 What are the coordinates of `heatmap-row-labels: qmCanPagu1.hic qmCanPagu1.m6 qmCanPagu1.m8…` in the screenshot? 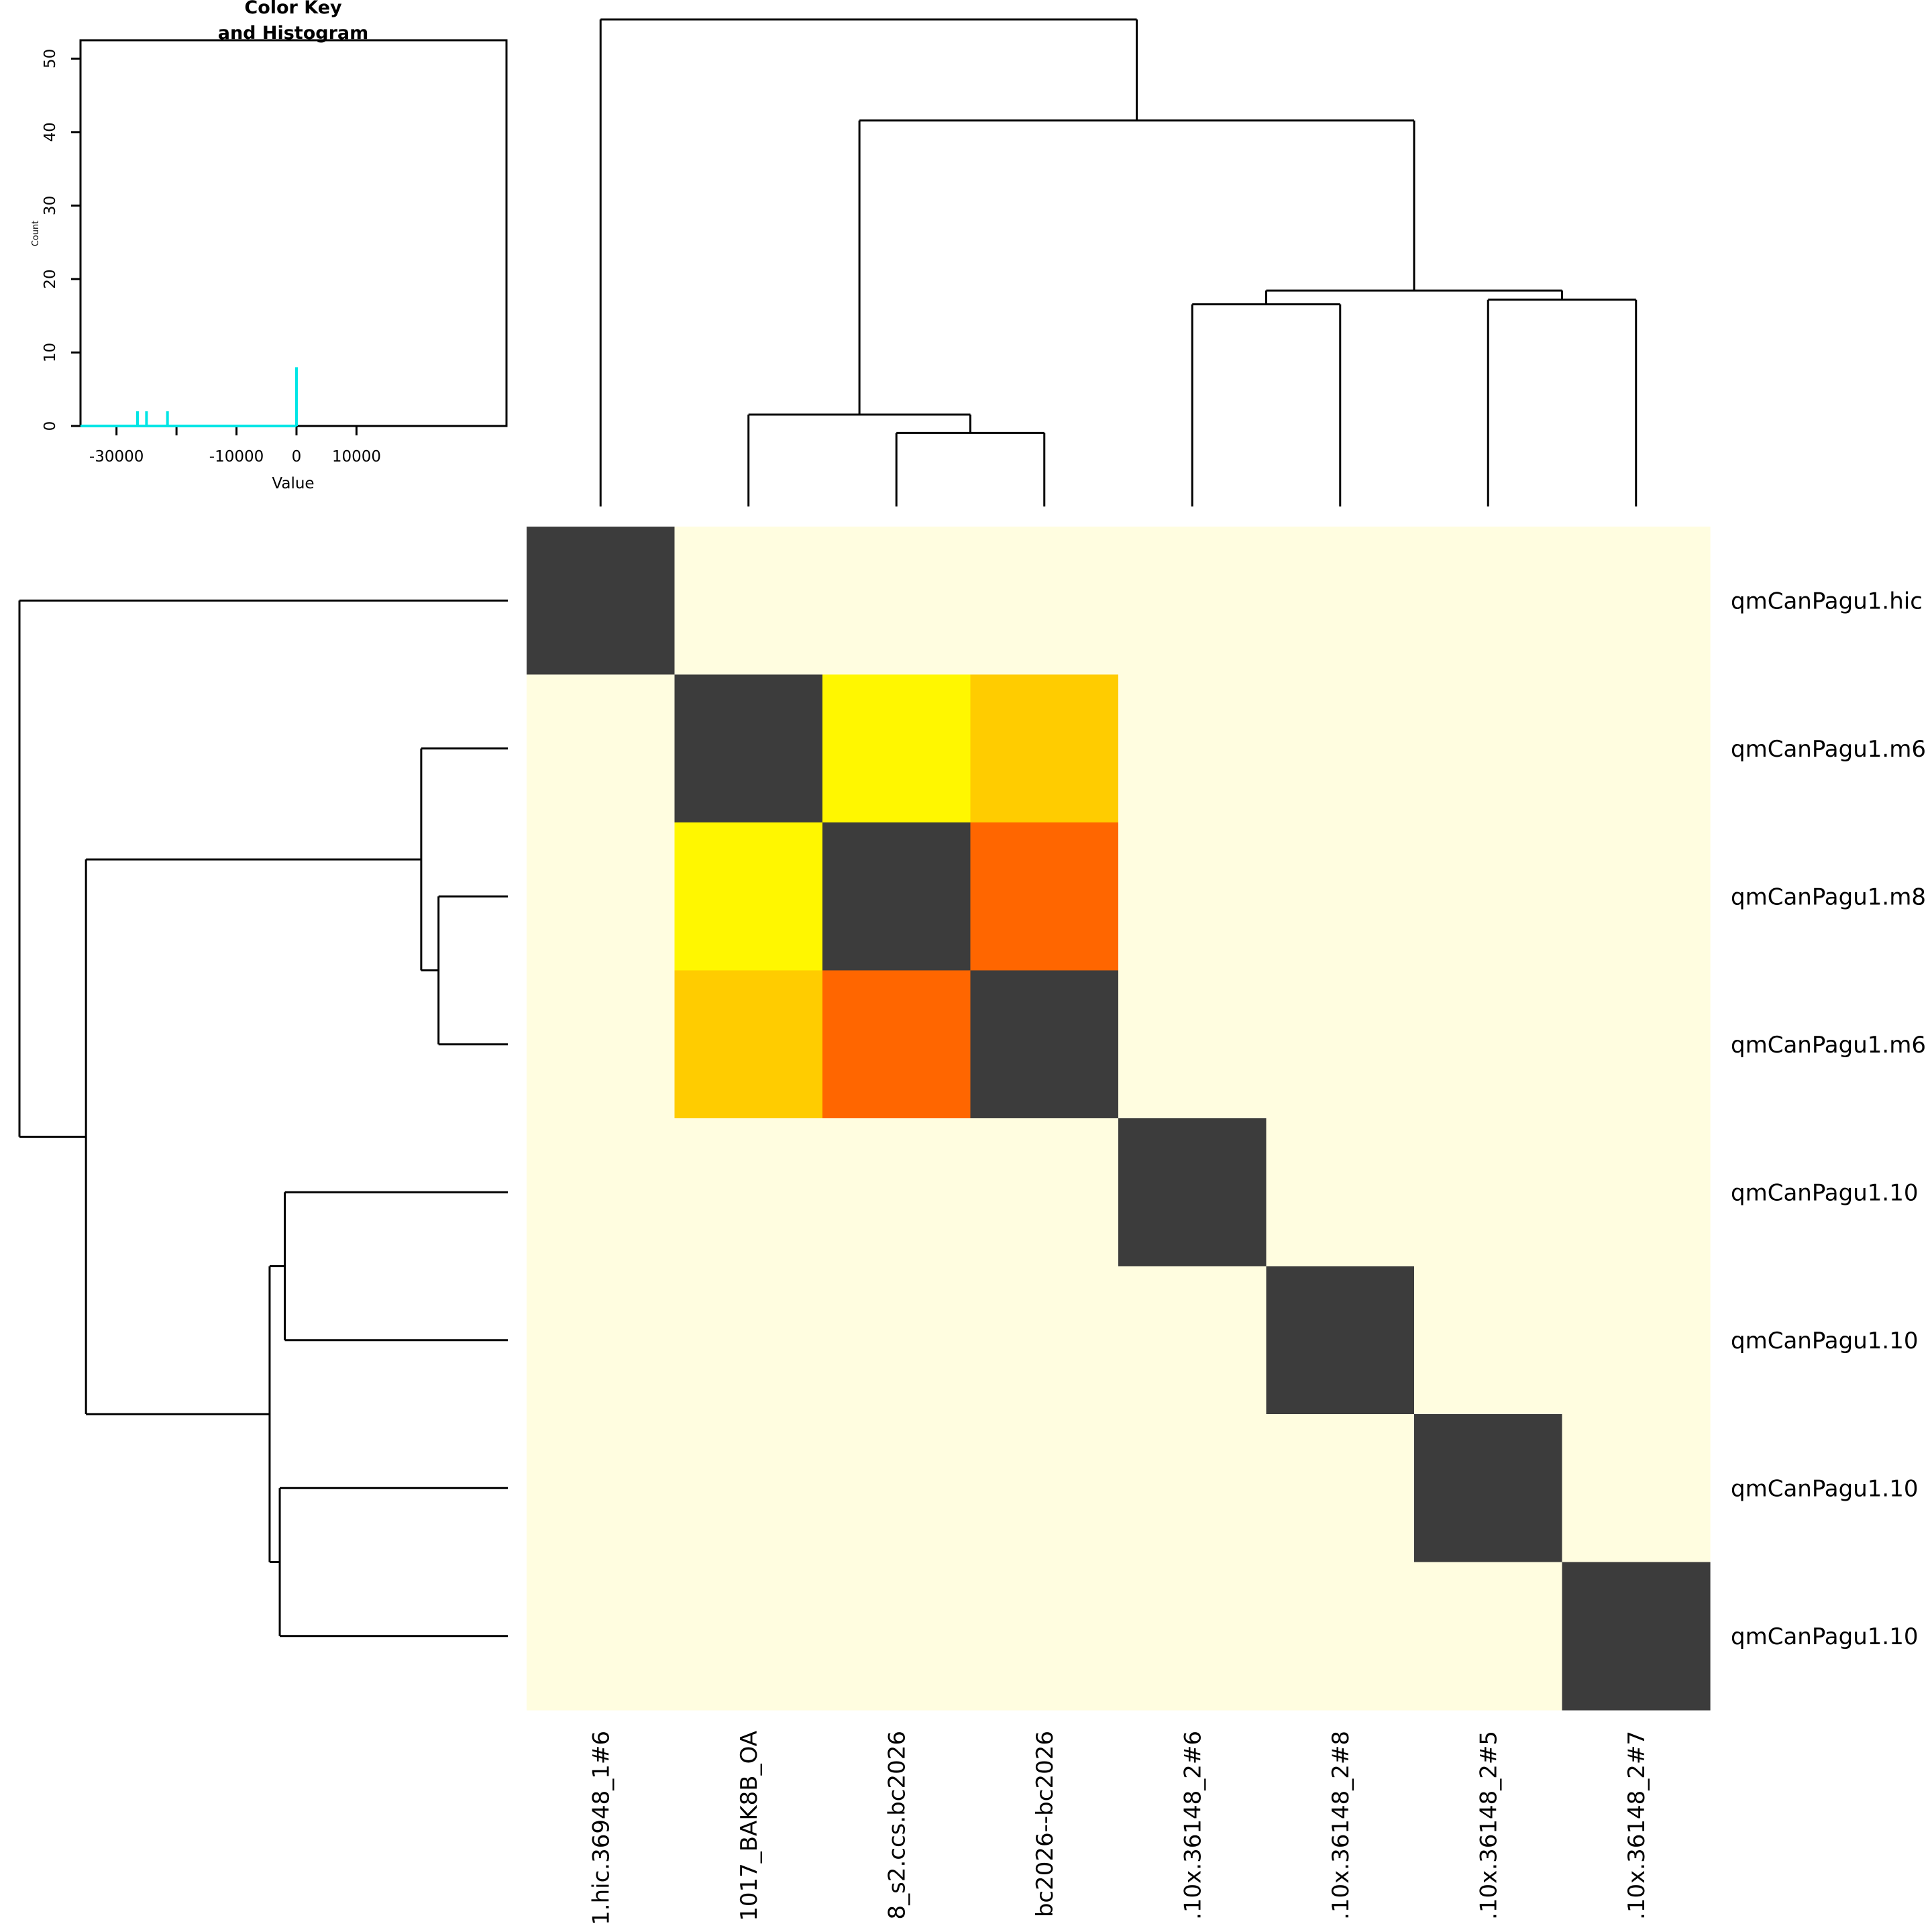 It's located at (1828, 1119).